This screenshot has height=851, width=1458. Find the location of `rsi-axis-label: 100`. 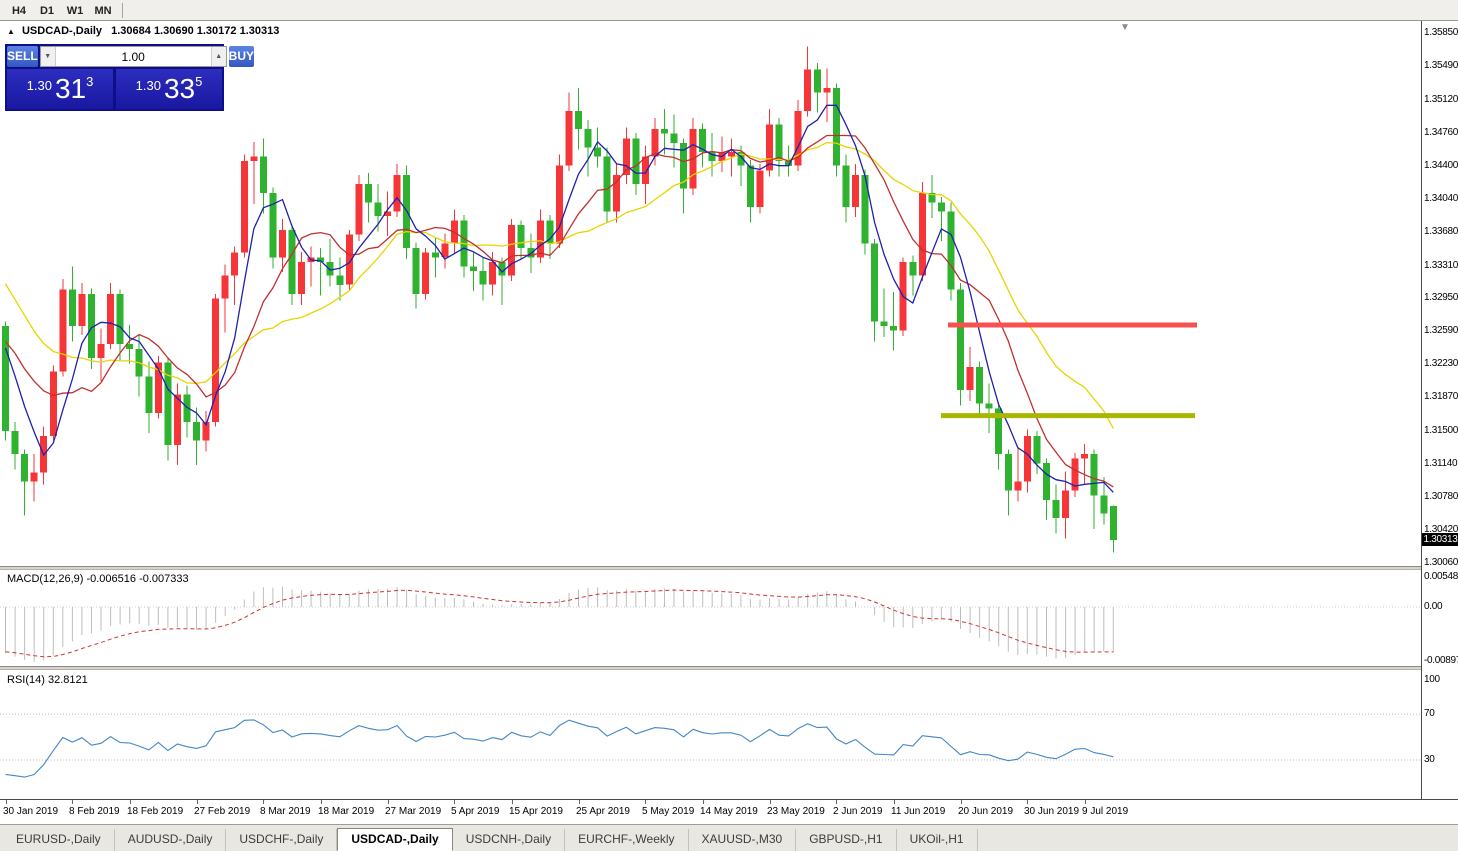

rsi-axis-label: 100 is located at coordinates (1432, 679).